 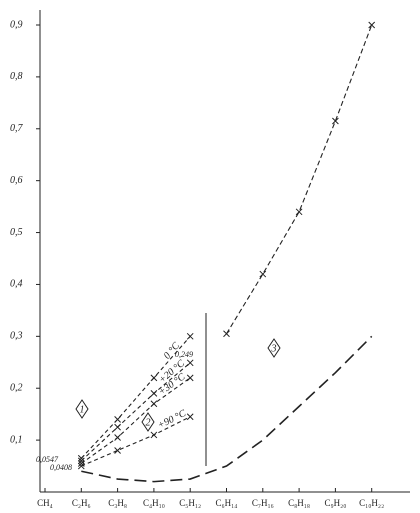 What do you see at coordinates (184, 354) in the screenshot?
I see `annotation: 0,249` at bounding box center [184, 354].